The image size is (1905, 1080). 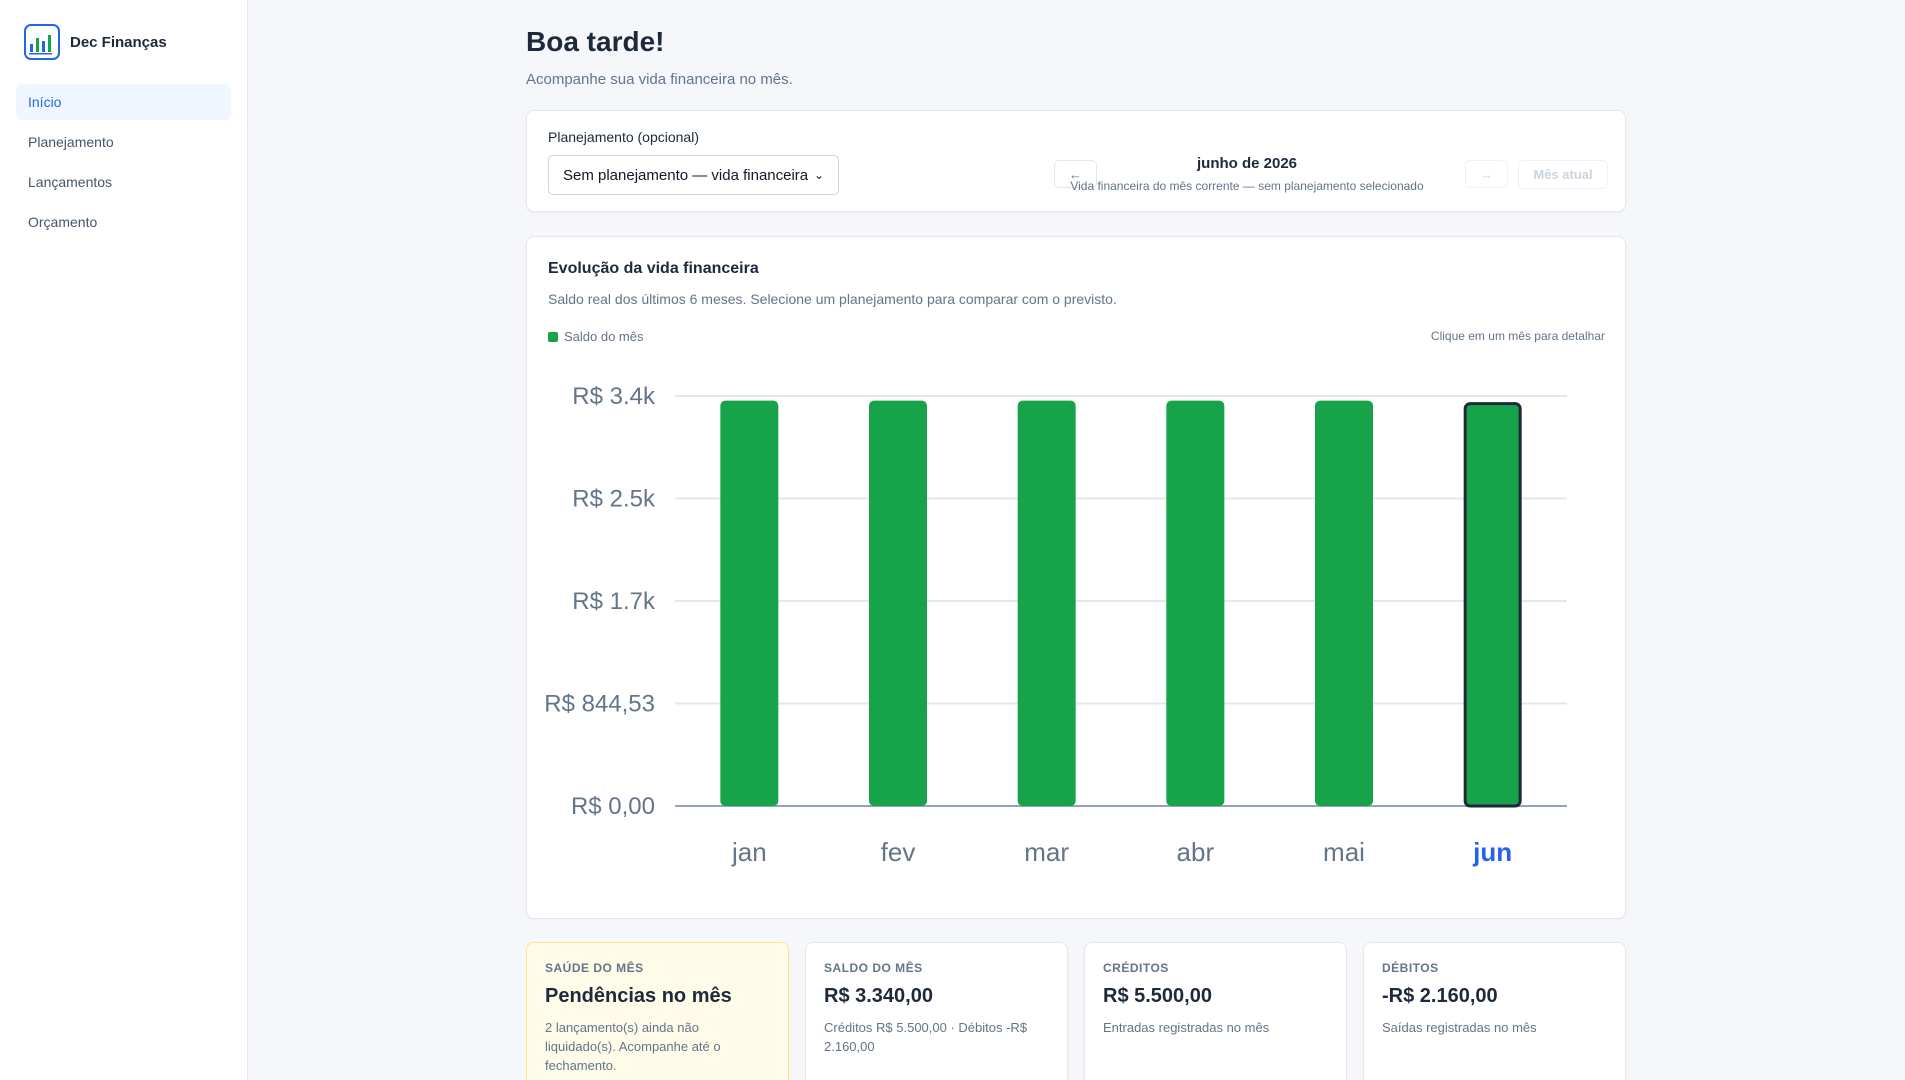 What do you see at coordinates (614, 499) in the screenshot?
I see `y-tick-label: R$ 2.5k` at bounding box center [614, 499].